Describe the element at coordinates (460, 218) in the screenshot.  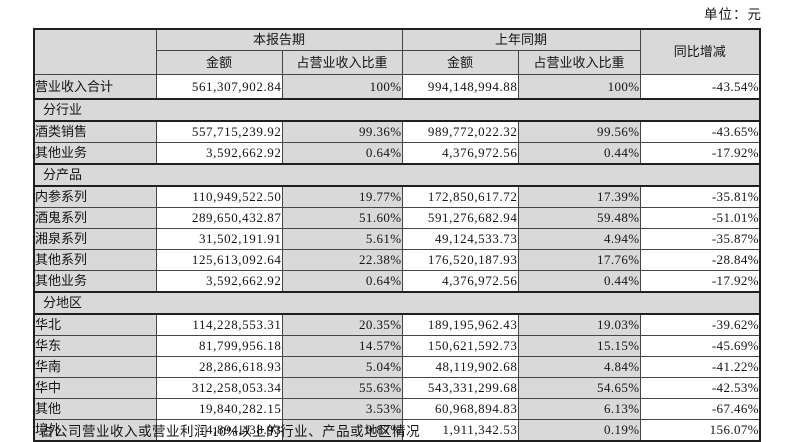
I see `prior-amount-cell: 591,276,682.94` at that location.